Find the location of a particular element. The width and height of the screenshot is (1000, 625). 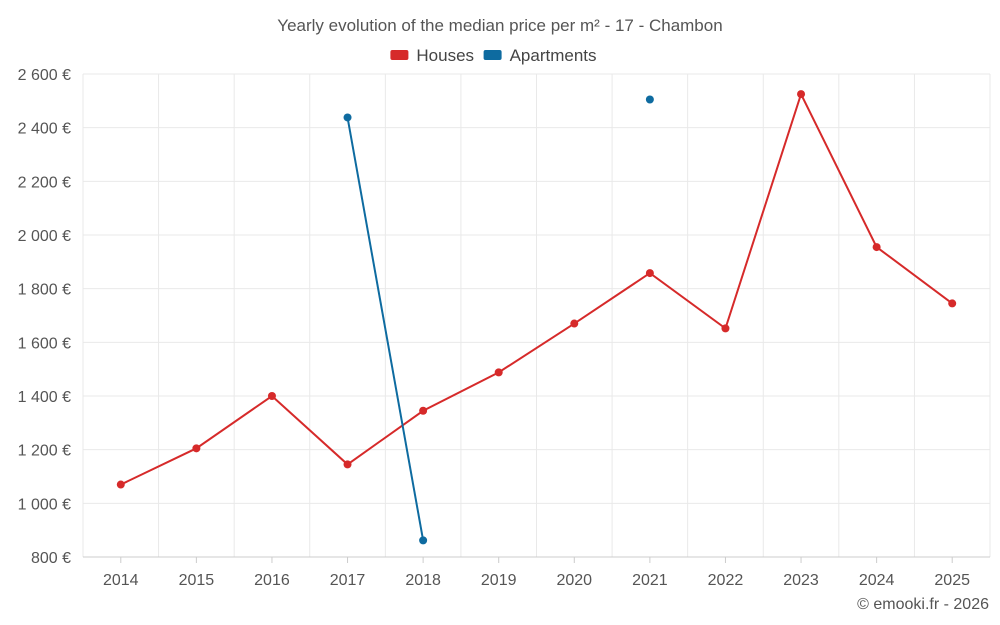

x-tick-label: 2024 is located at coordinates (877, 580).